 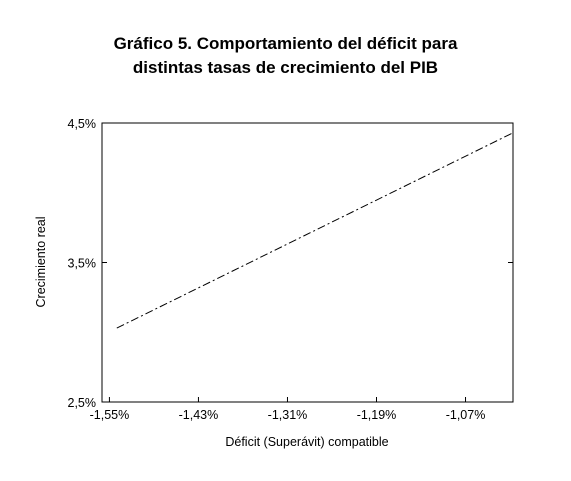 I want to click on x-tick-label: -1,07%, so click(x=466, y=415).